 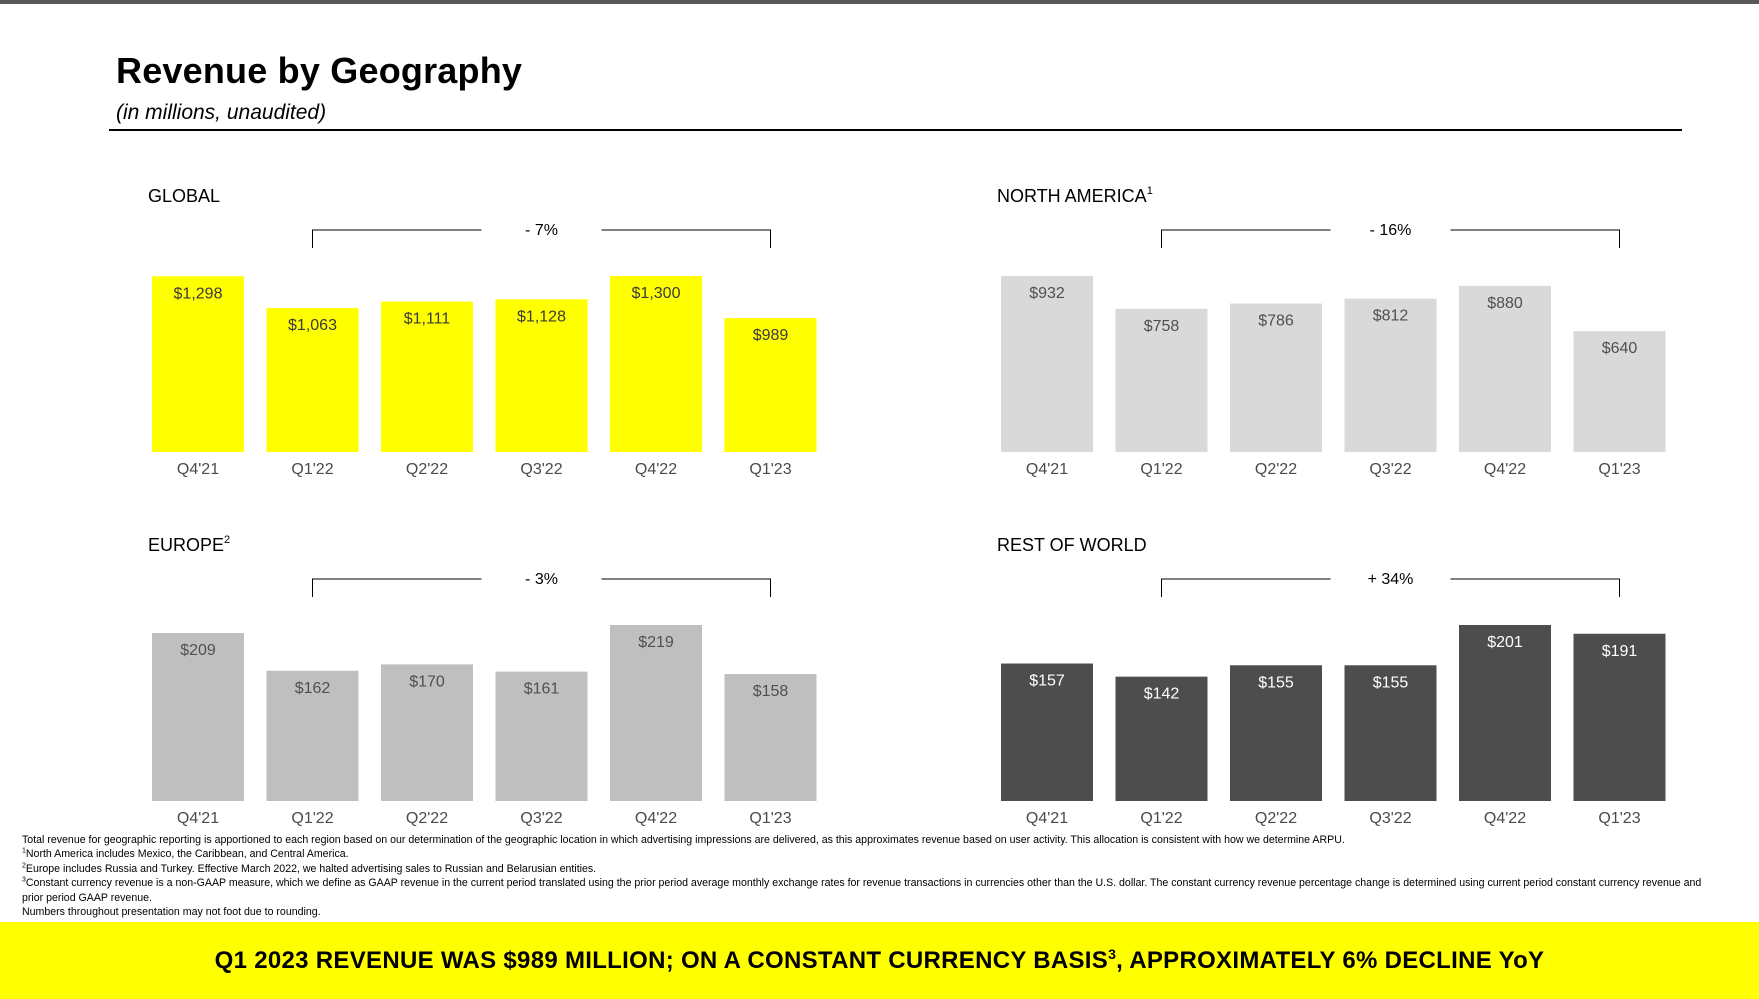 What do you see at coordinates (541, 316) in the screenshot?
I see `data-label: $1,128` at bounding box center [541, 316].